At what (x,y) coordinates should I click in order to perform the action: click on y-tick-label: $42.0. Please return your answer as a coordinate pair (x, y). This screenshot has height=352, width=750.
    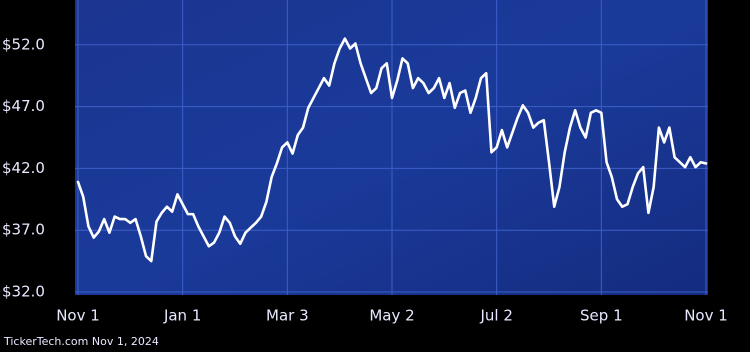
    Looking at the image, I should click on (23, 168).